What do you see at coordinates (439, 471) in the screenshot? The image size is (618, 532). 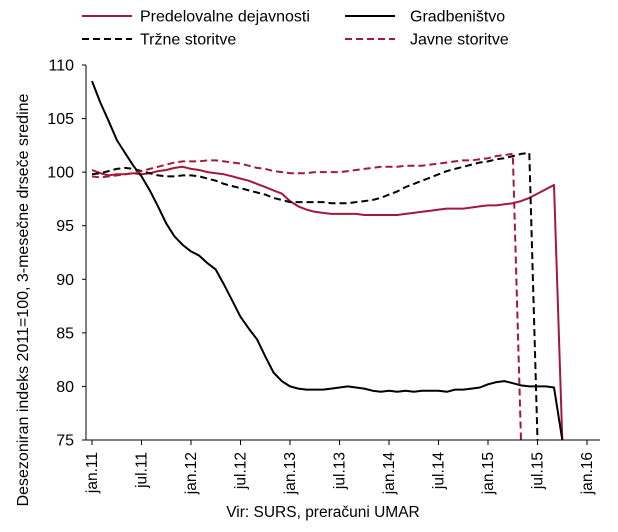 I see `x-tick-label: jul.14` at bounding box center [439, 471].